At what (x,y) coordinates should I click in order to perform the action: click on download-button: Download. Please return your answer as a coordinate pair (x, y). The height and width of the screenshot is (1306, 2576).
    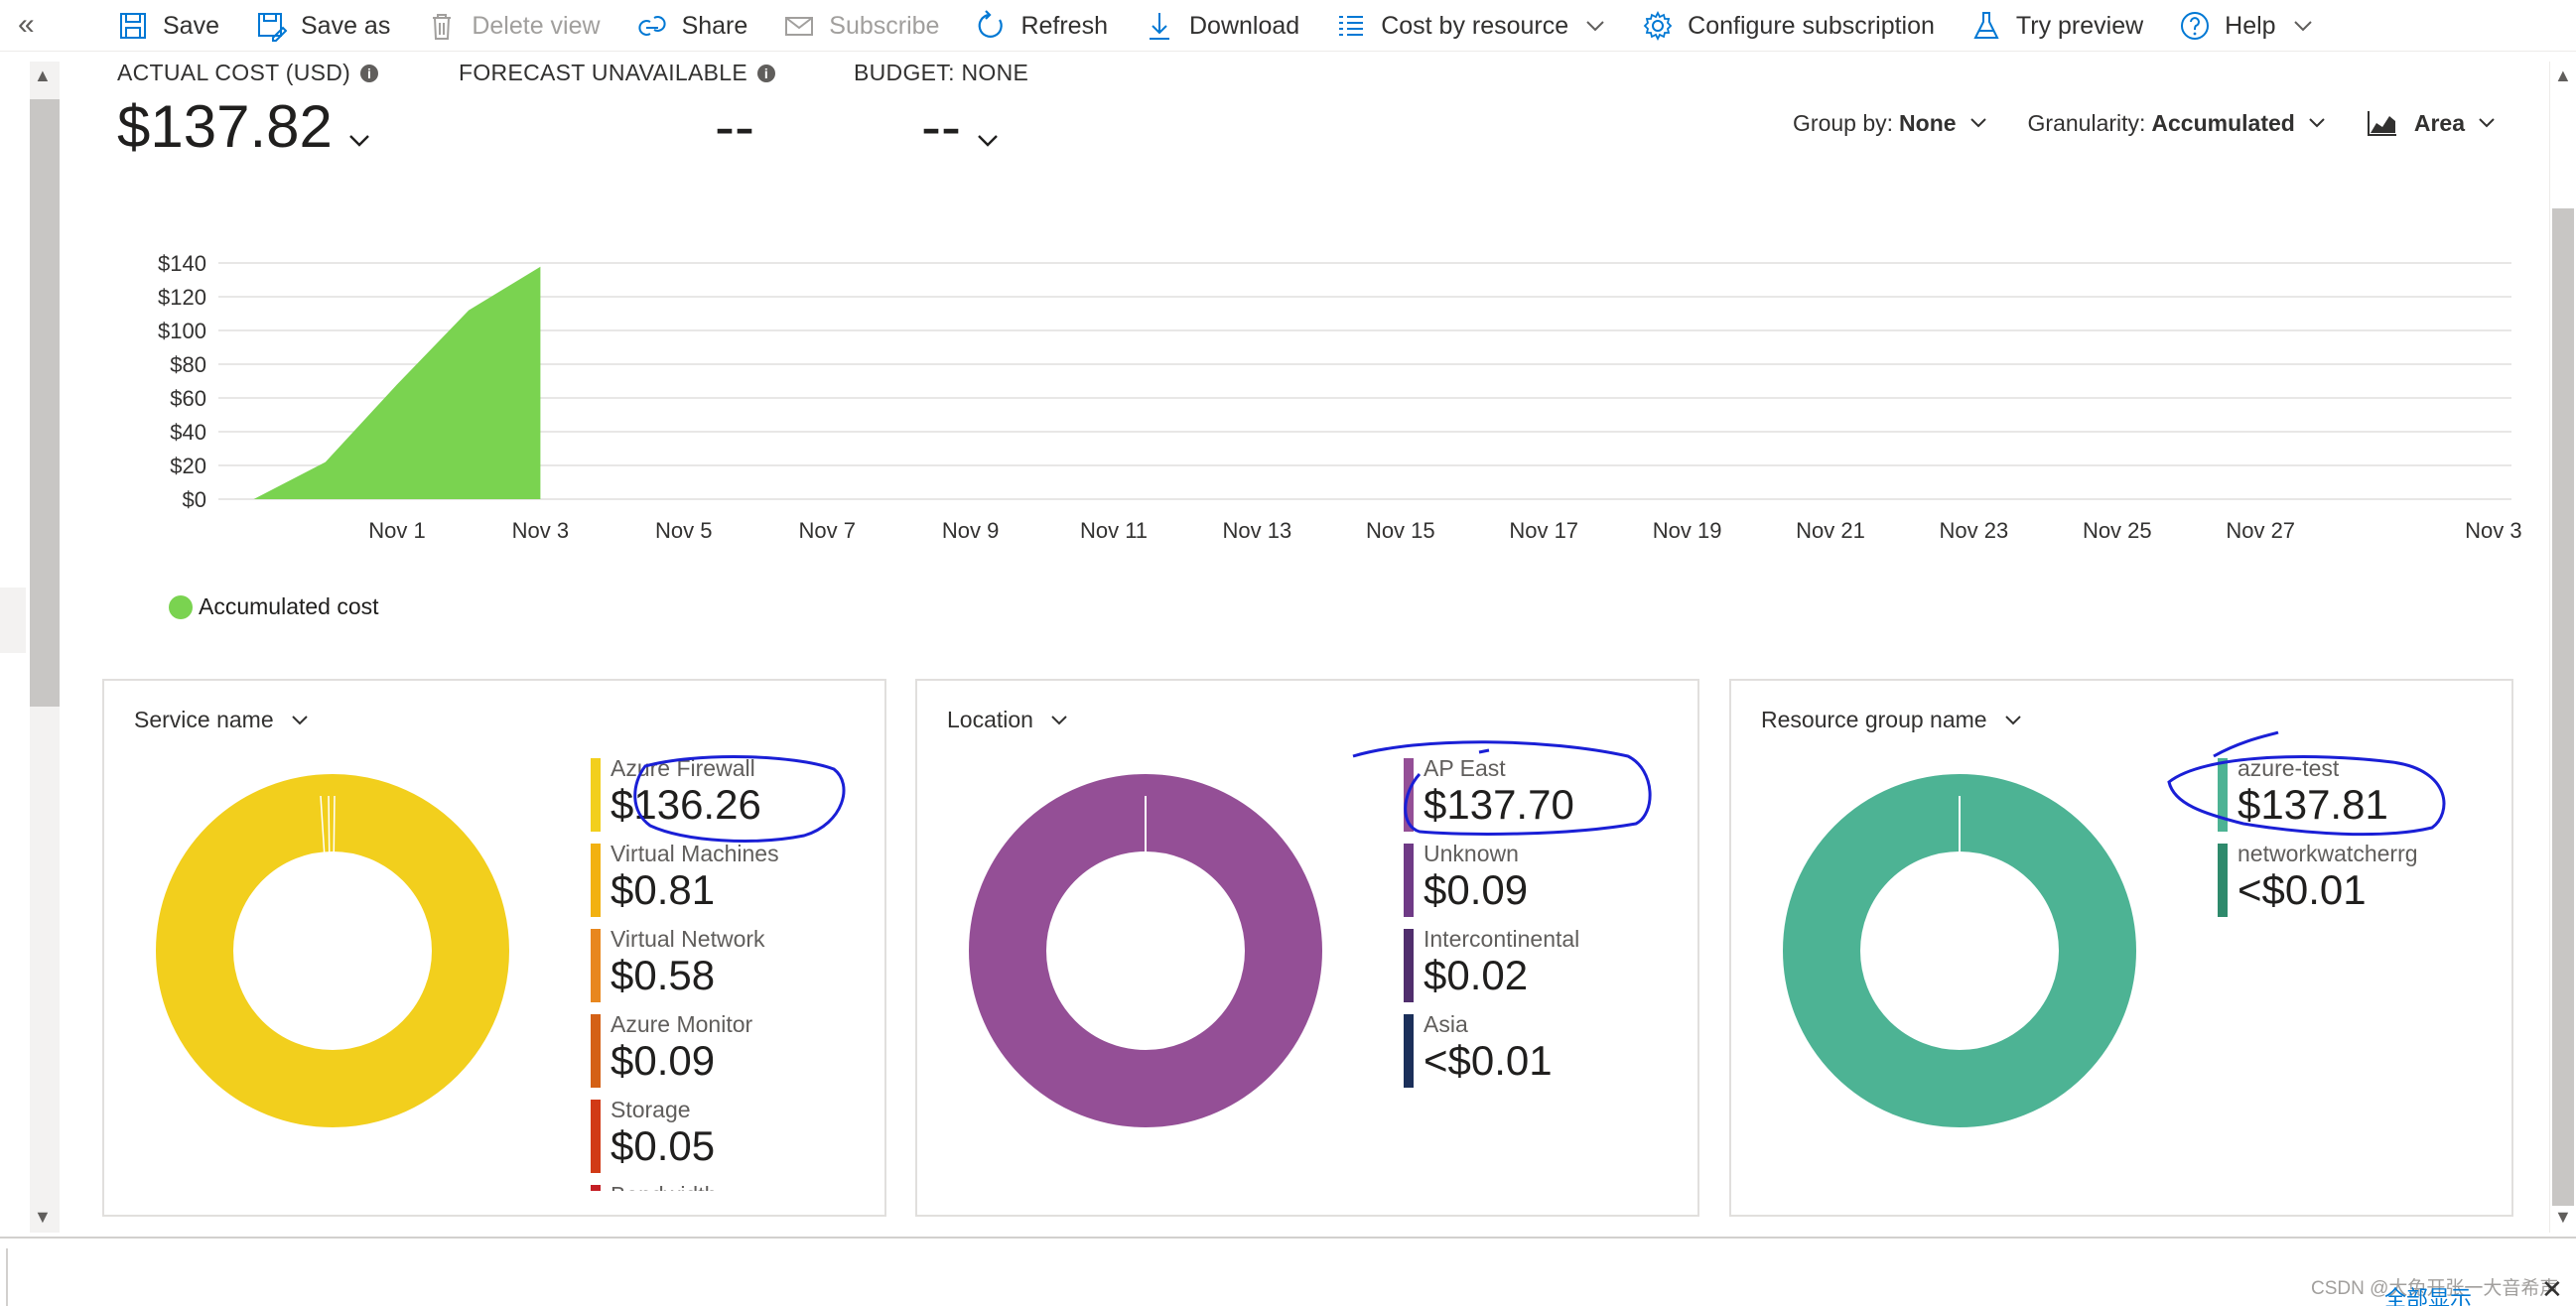
    Looking at the image, I should click on (1221, 26).